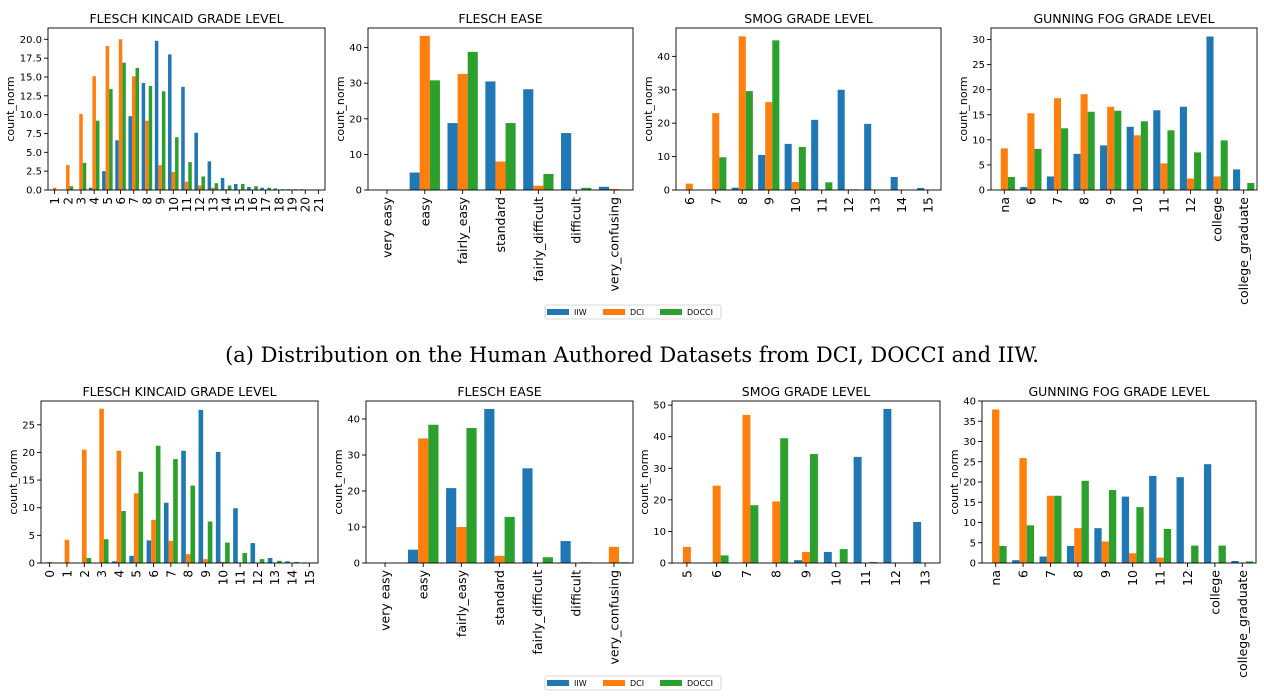  What do you see at coordinates (637, 312) in the screenshot?
I see `legend-label-dci: DCI` at bounding box center [637, 312].